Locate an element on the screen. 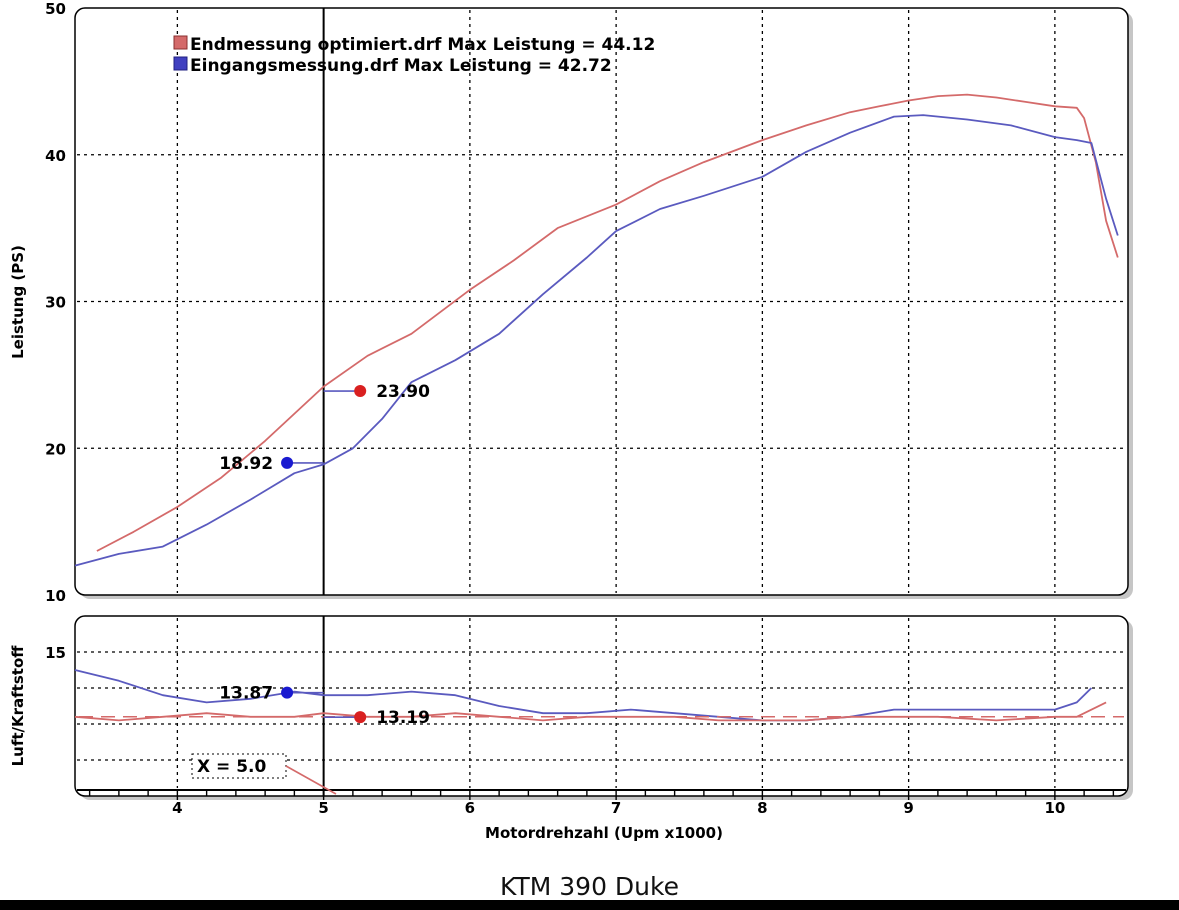  x-tick-6: 6 is located at coordinates (470, 808).